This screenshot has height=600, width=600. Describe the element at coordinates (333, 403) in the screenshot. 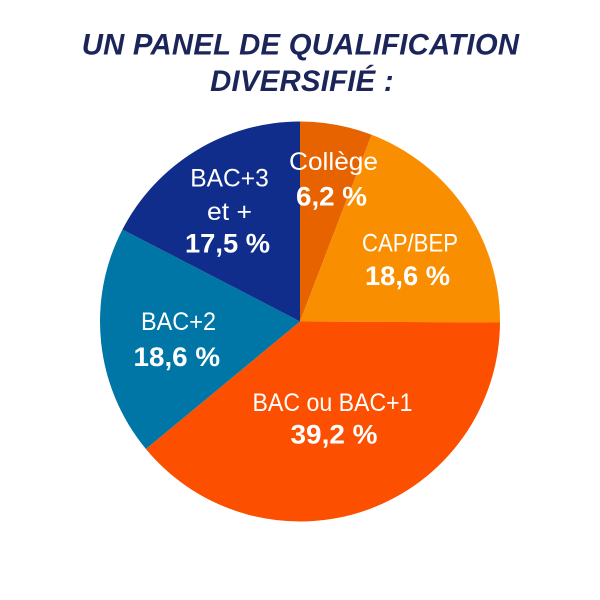

I see `svg-text: BAC ou BAC+1` at that location.